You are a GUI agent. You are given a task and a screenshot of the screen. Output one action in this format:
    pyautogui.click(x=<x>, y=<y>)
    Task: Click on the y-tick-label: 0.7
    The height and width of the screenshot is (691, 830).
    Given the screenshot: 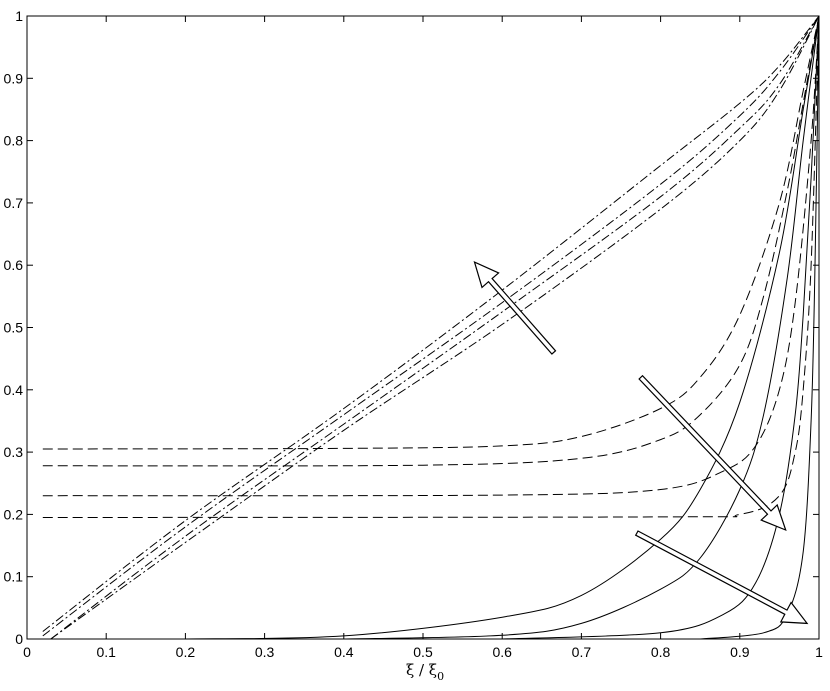 What is the action you would take?
    pyautogui.click(x=14, y=203)
    